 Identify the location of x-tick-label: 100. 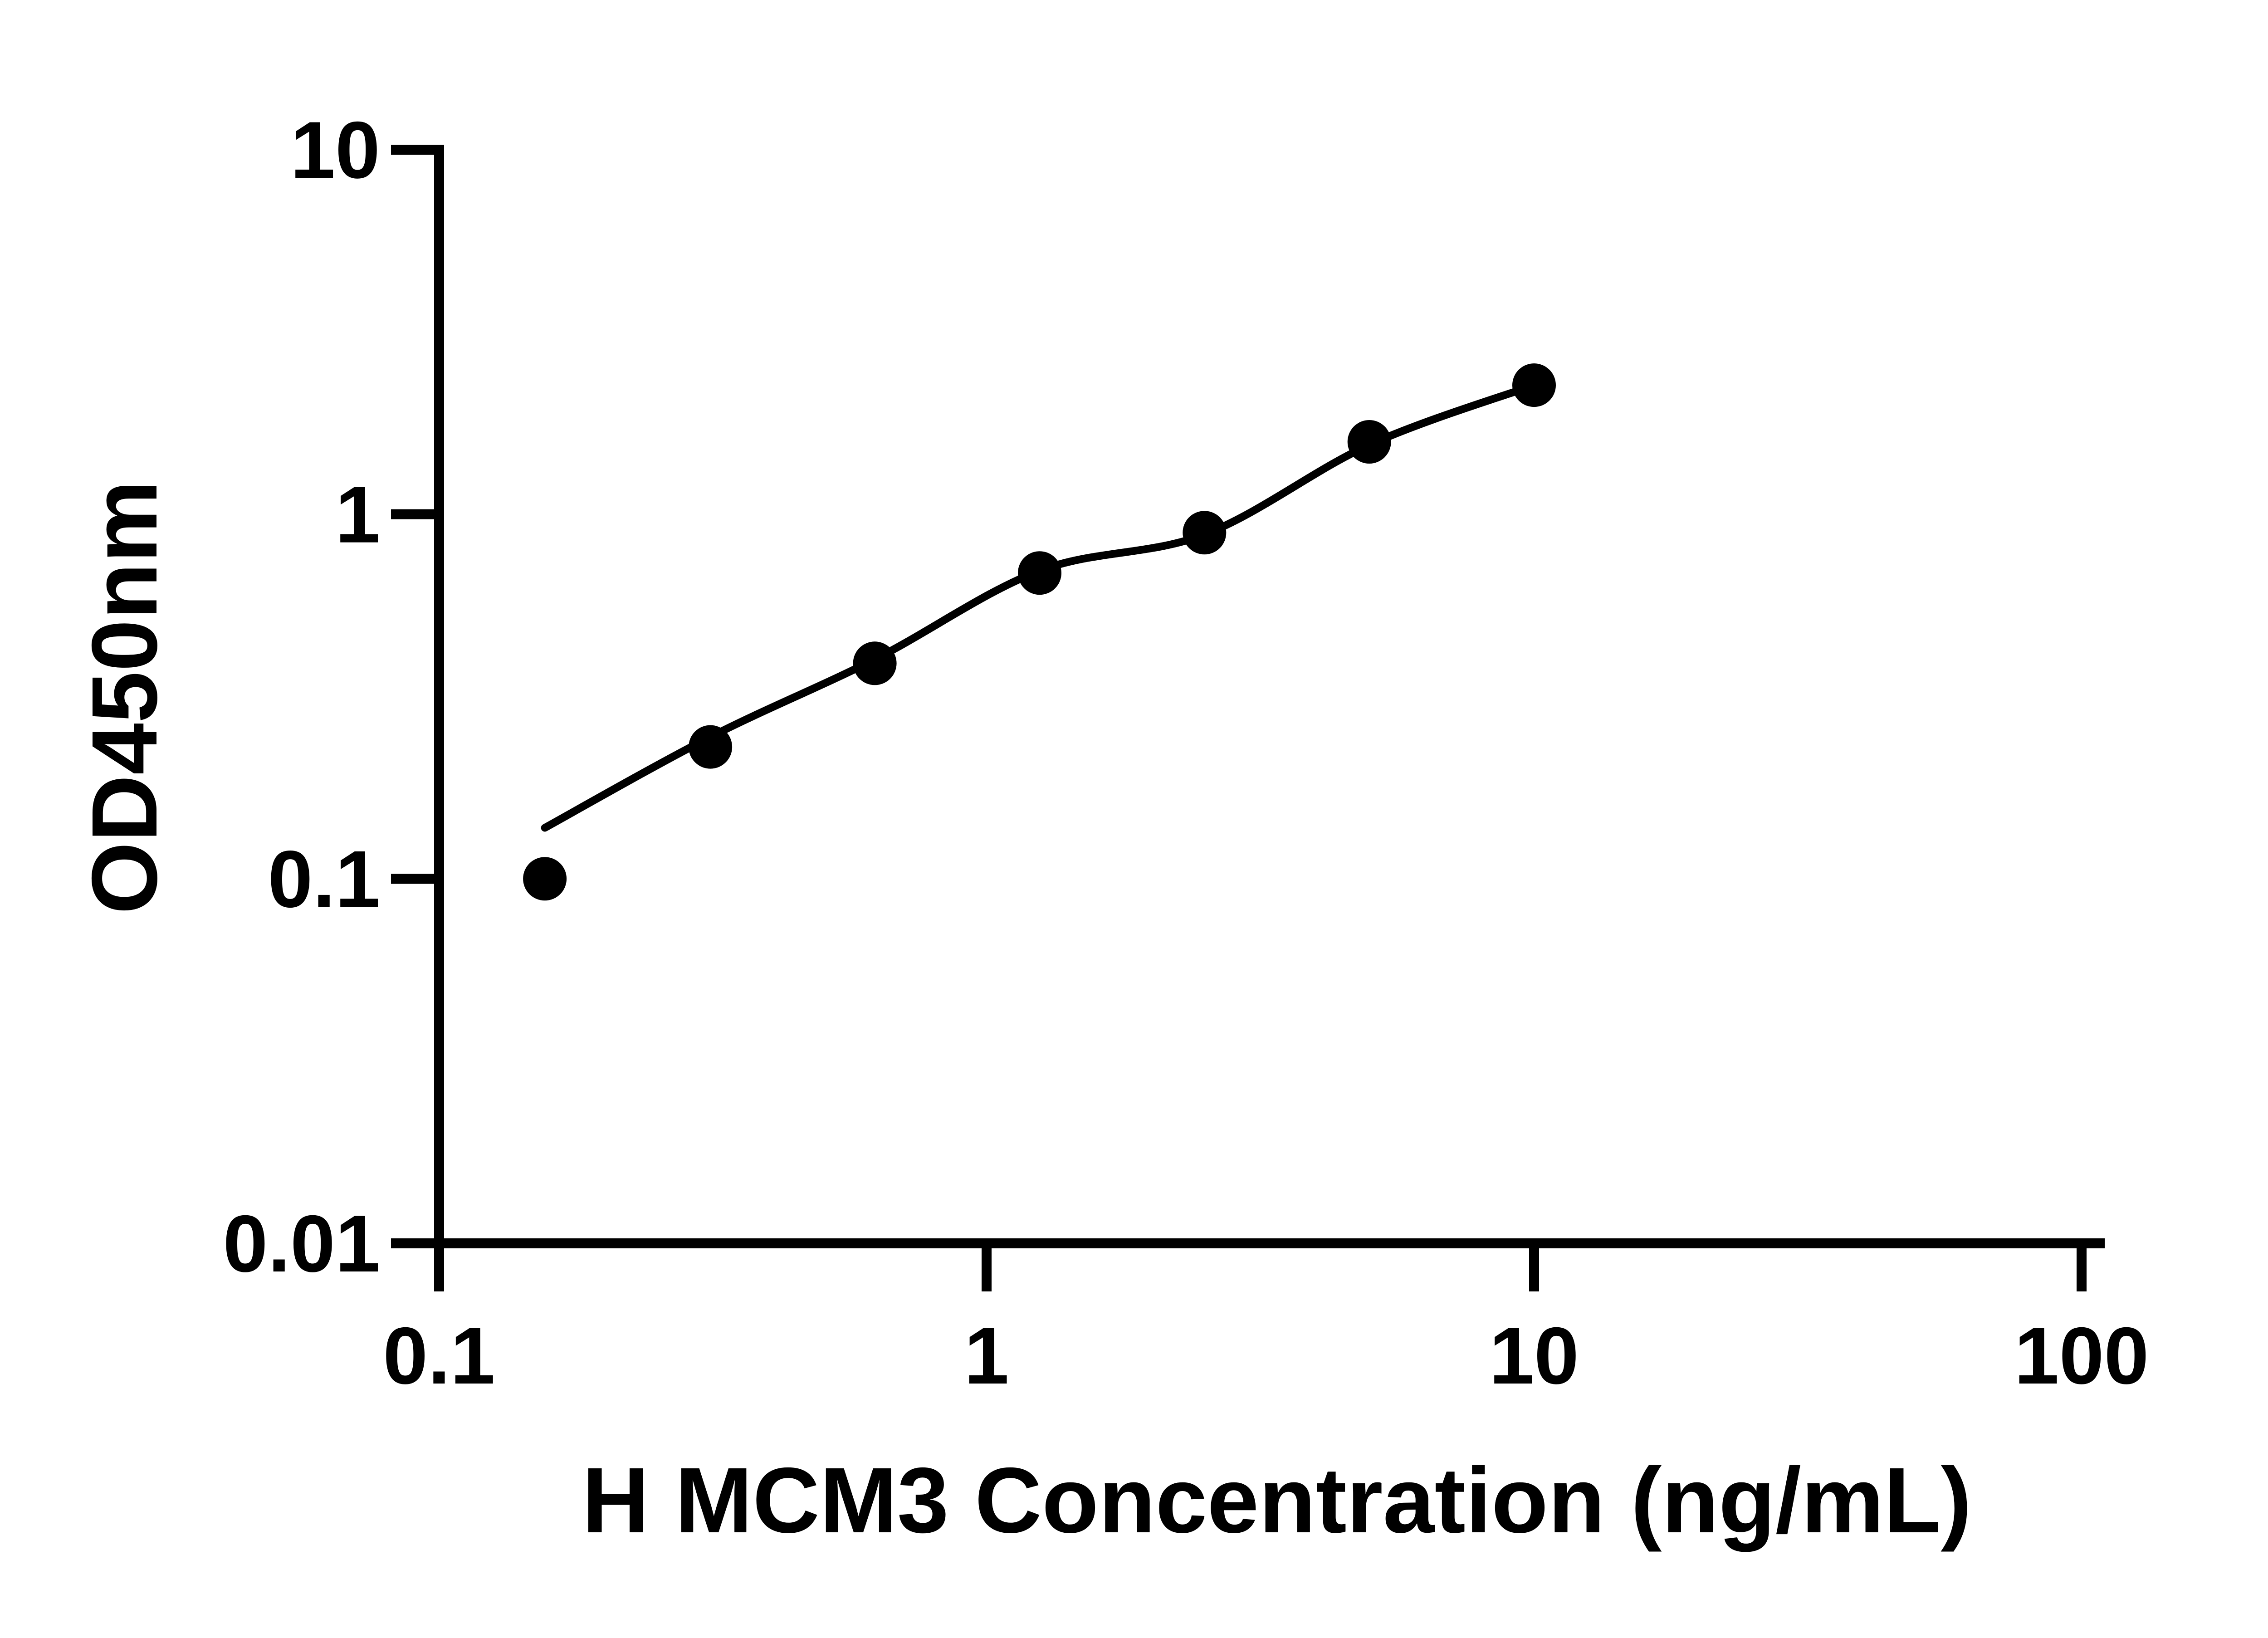
(2081, 1355).